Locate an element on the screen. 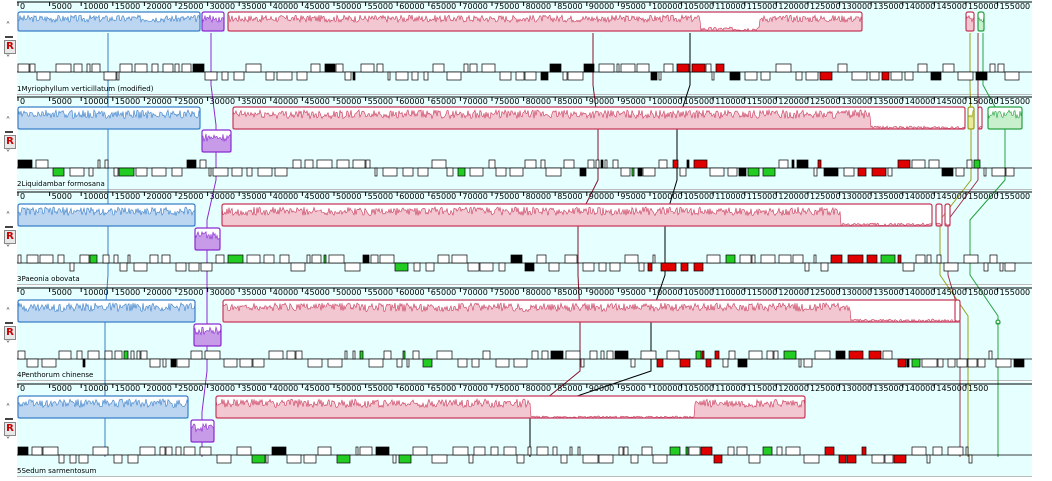 This screenshot has height=481, width=1052. ruler-tick-label: 135000 is located at coordinates (888, 196).